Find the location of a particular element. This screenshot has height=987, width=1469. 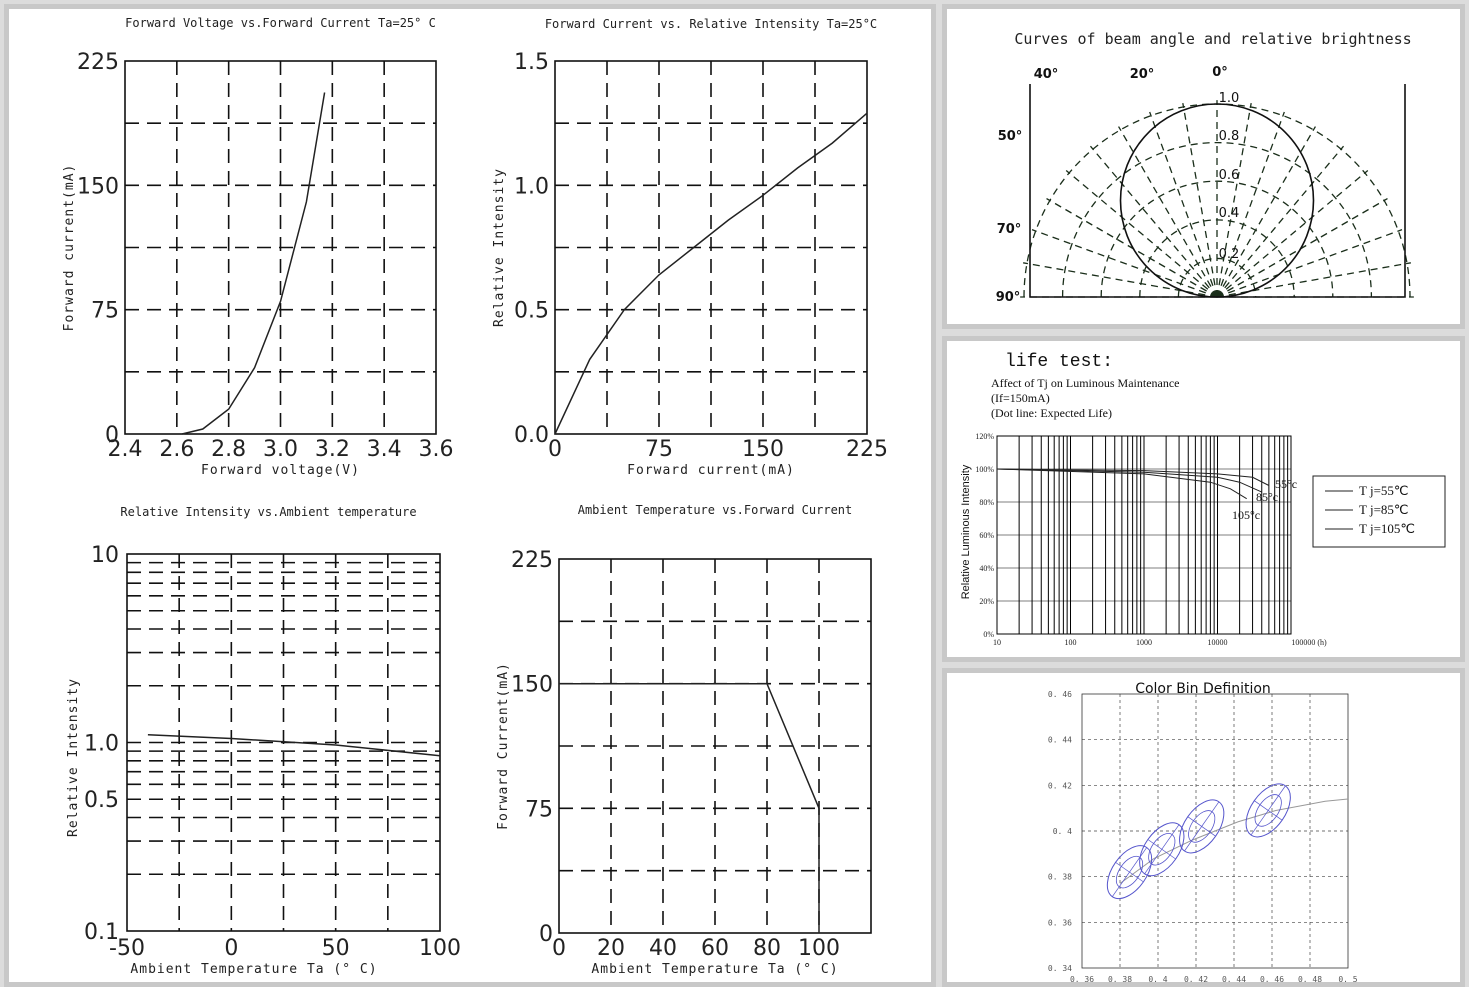

angle-label: 0° is located at coordinates (1220, 72).